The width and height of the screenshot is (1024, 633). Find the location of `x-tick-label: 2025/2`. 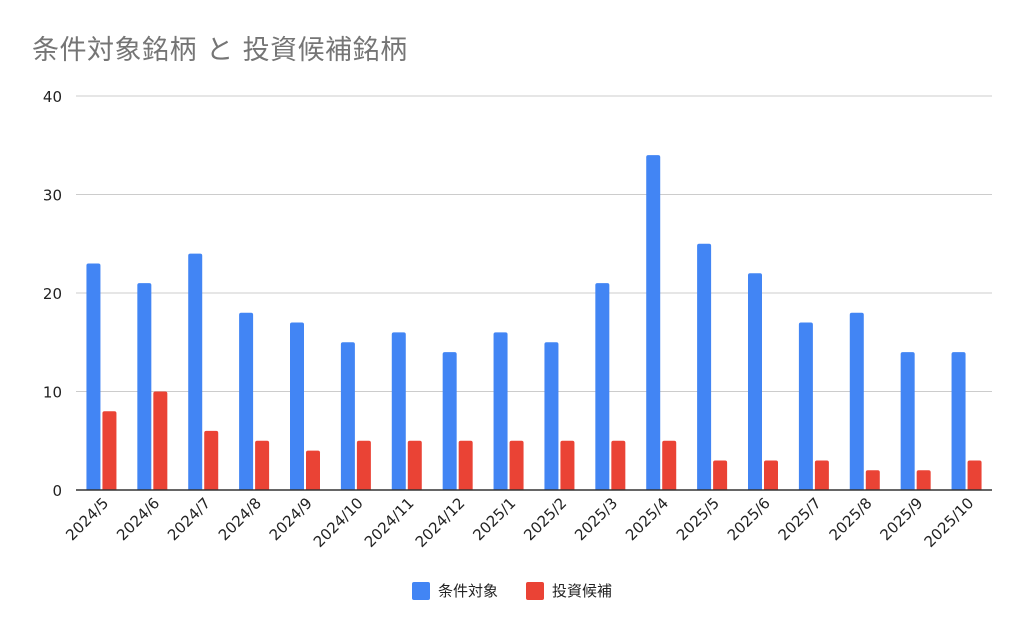

x-tick-label: 2025/2 is located at coordinates (545, 519).